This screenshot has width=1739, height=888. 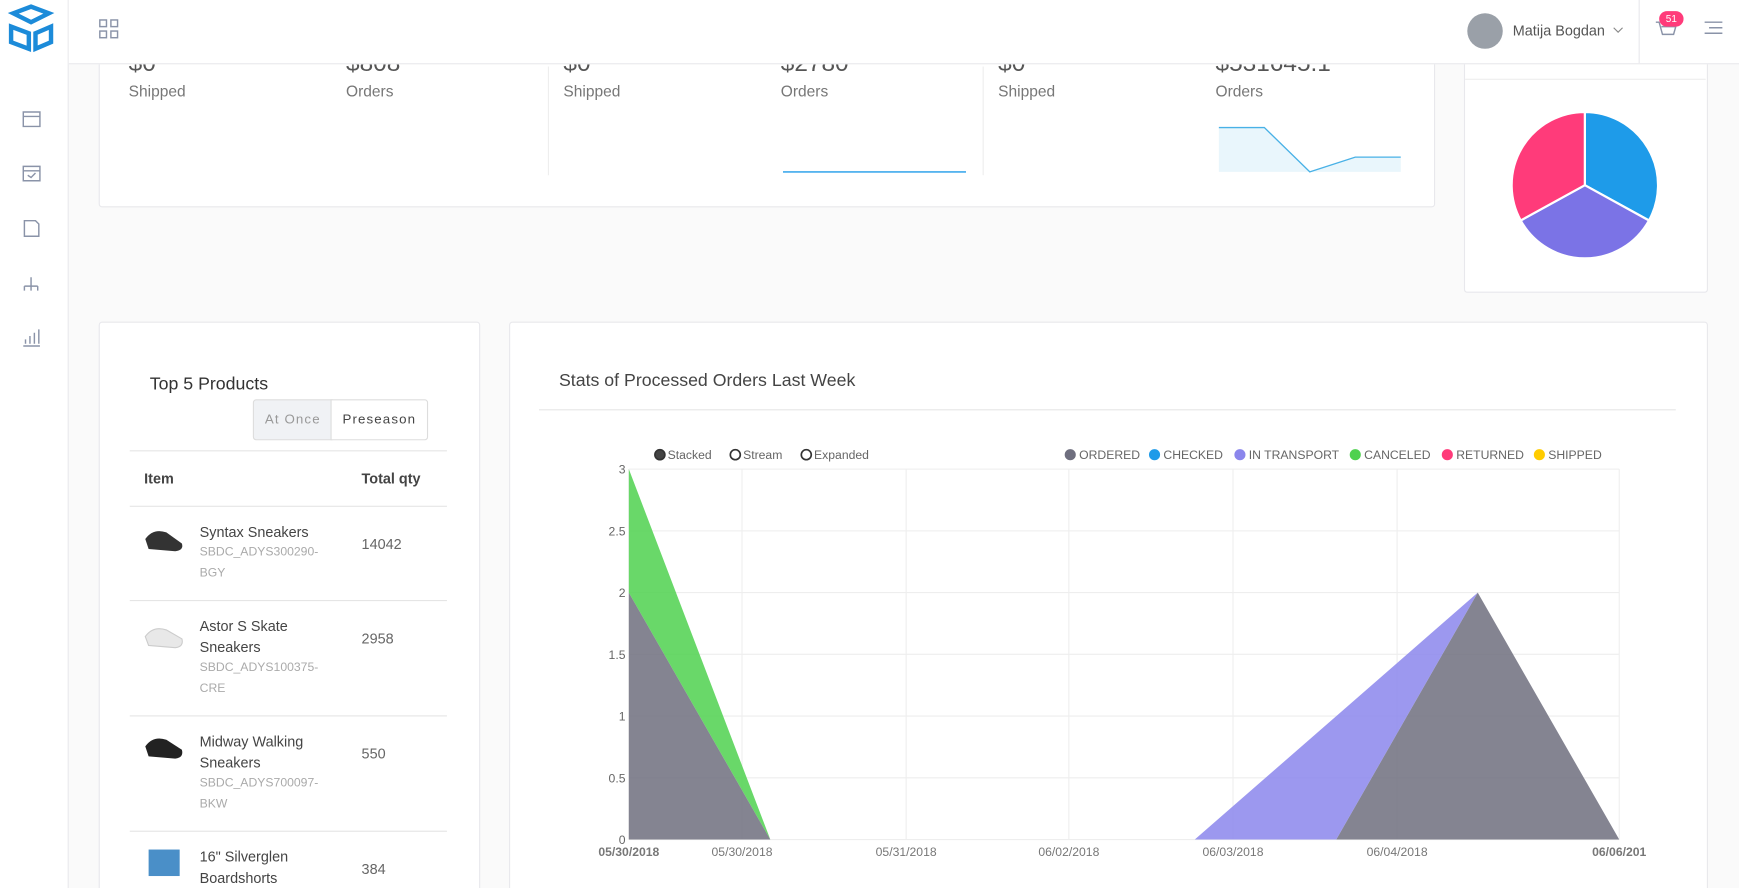 What do you see at coordinates (1193, 455) in the screenshot?
I see `legend-label: CHECKED` at bounding box center [1193, 455].